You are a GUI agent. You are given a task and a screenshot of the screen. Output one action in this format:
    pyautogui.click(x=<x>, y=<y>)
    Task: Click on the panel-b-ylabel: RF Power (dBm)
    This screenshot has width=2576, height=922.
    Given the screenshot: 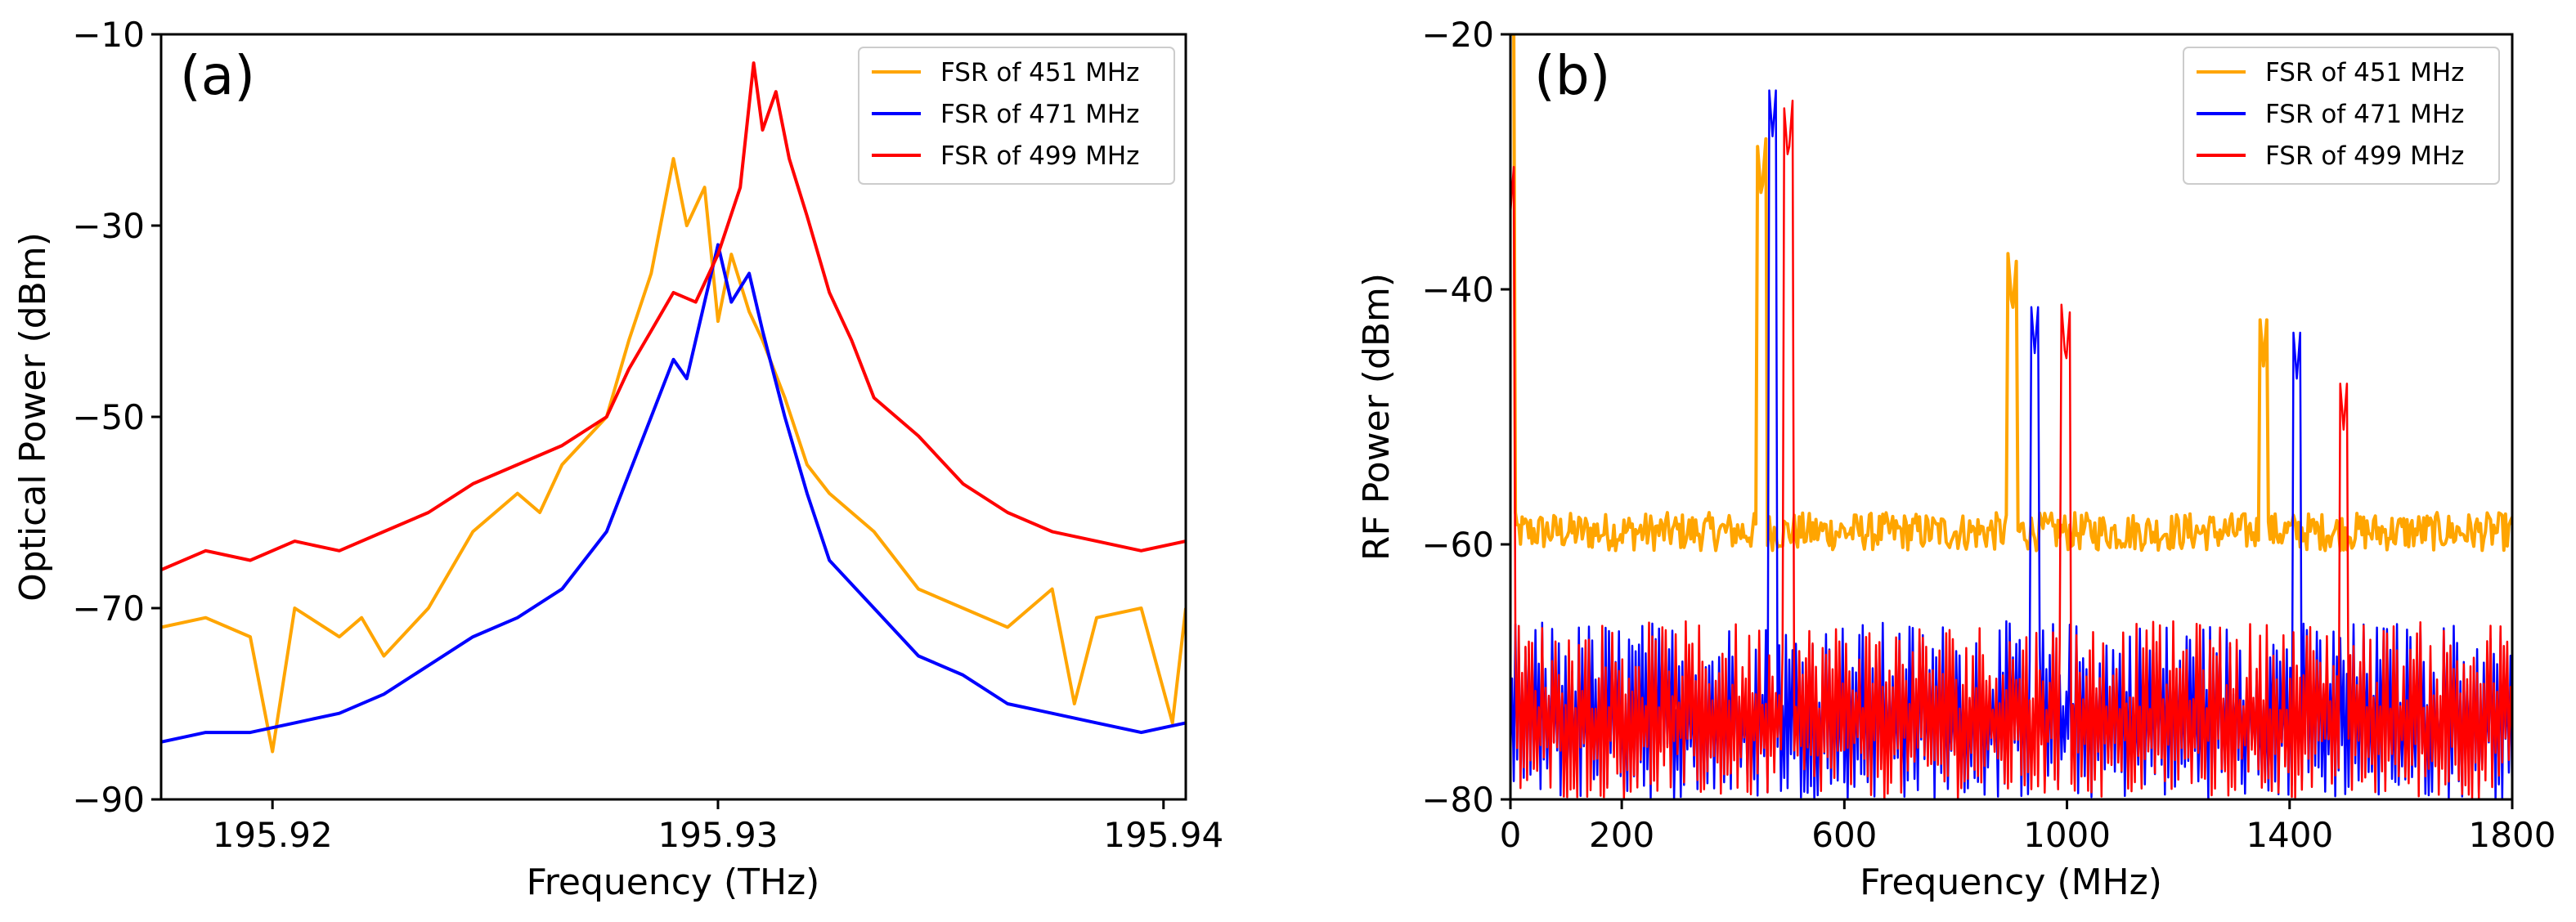 What is the action you would take?
    pyautogui.click(x=1377, y=417)
    